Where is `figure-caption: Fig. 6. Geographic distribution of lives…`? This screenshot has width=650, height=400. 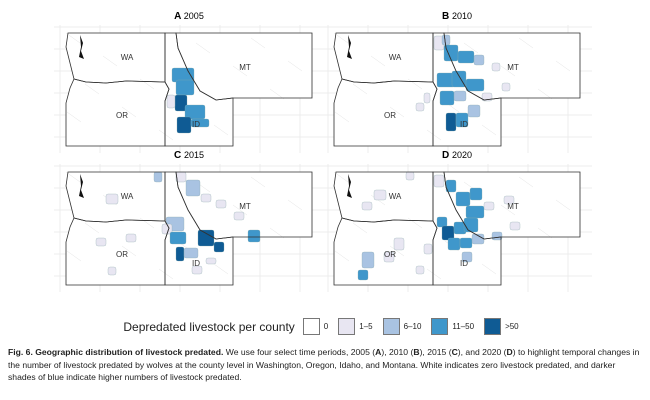 figure-caption: Fig. 6. Geographic distribution of lives… is located at coordinates (326, 365).